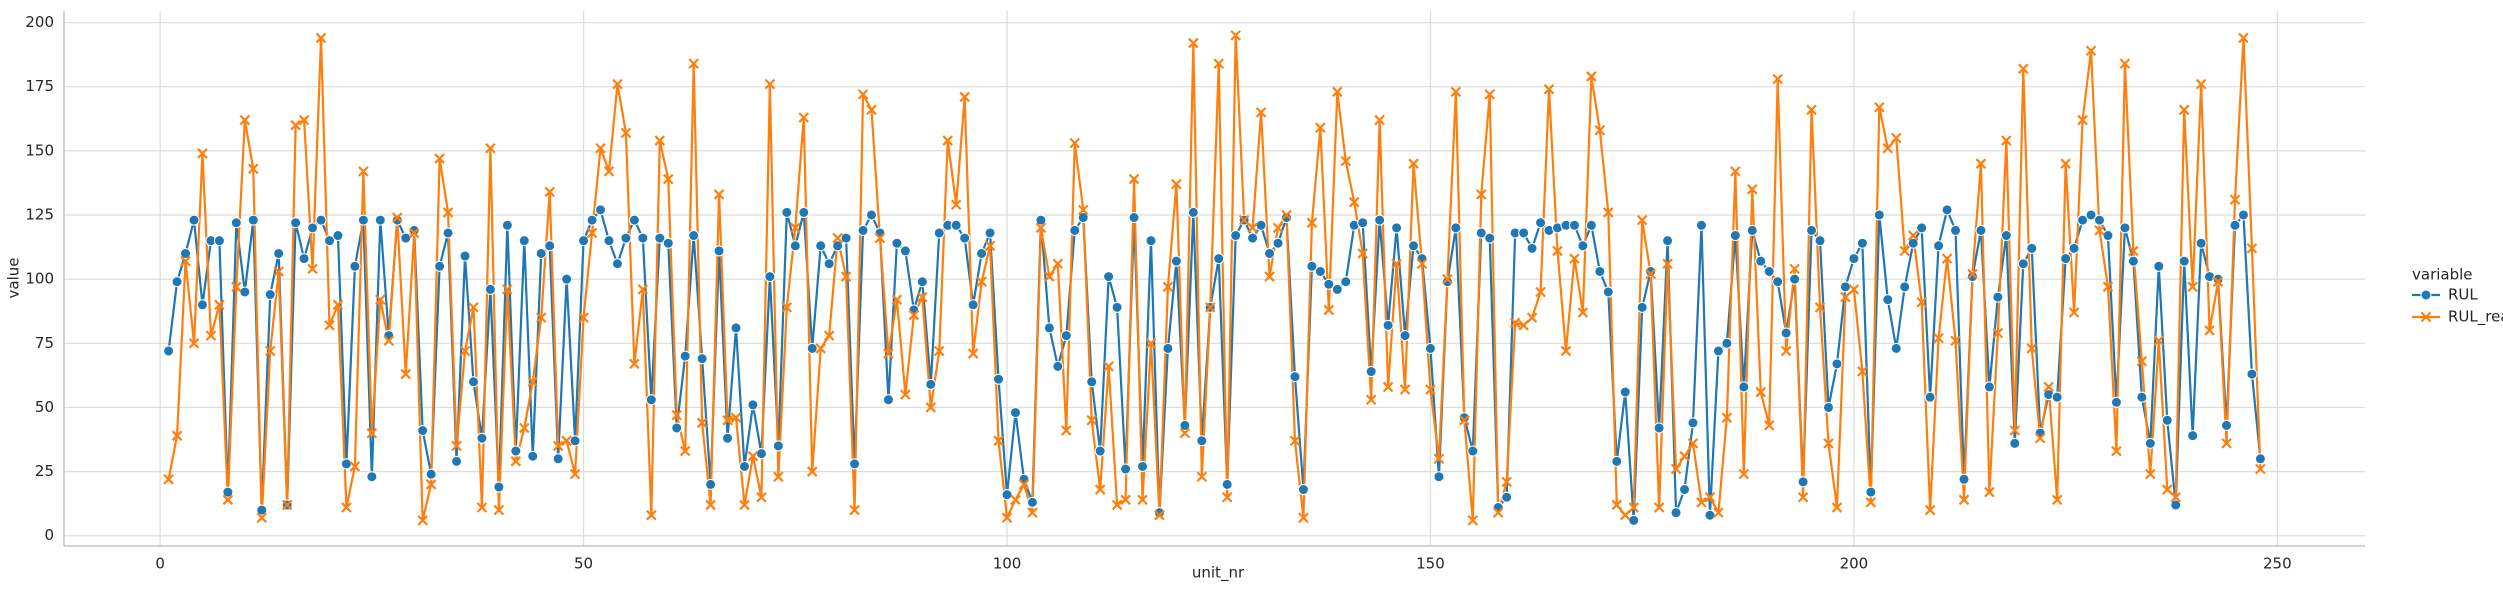 This screenshot has width=2503, height=590. What do you see at coordinates (2277, 564) in the screenshot?
I see `x-tick-label: 250` at bounding box center [2277, 564].